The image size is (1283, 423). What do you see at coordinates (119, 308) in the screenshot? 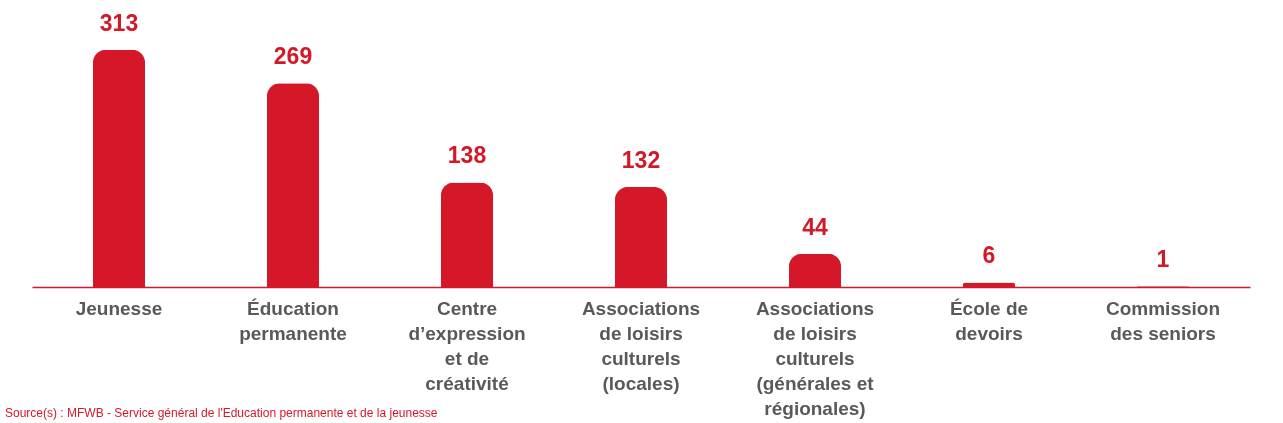
I see `x-tick-label: Jeunesse` at bounding box center [119, 308].